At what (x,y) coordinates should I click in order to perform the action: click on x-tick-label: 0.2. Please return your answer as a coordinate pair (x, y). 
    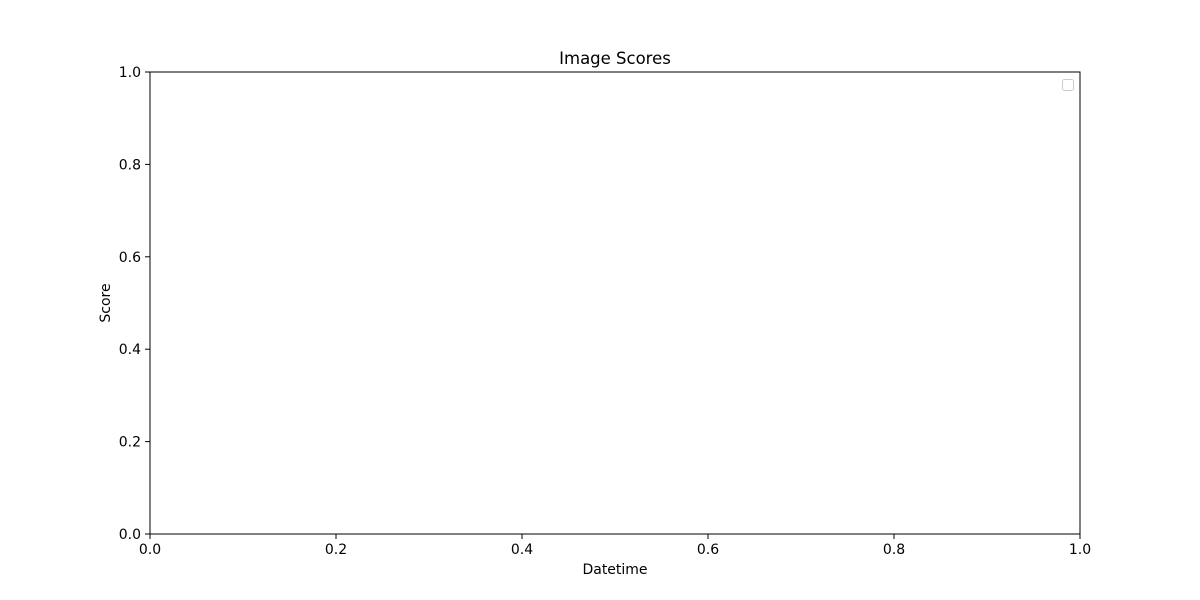
    Looking at the image, I should click on (336, 550).